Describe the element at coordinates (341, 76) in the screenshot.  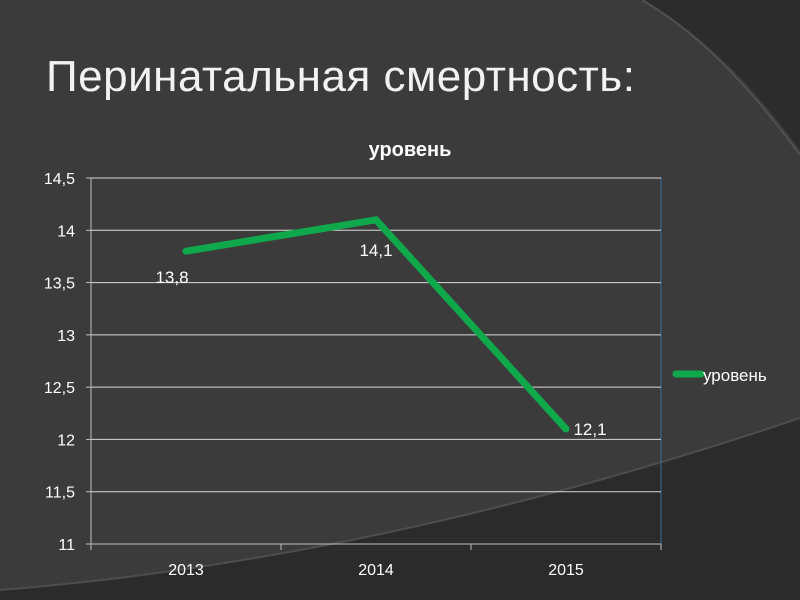
I see `slide-title: Перинатальная смертность:` at that location.